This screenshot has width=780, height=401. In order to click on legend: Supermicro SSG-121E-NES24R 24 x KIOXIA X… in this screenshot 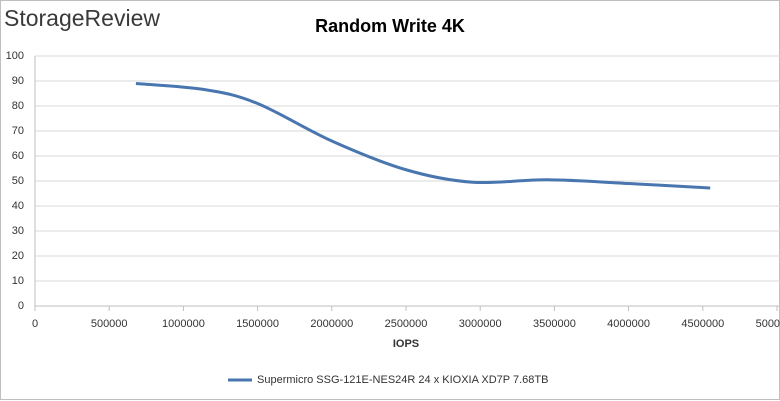, I will do `click(388, 380)`.